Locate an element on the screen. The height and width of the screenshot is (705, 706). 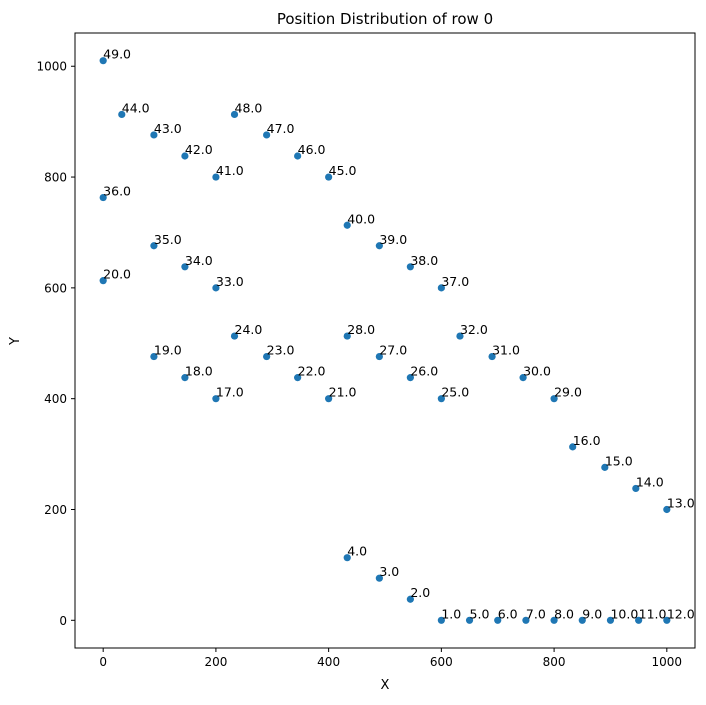
data-label: 13.0 is located at coordinates (681, 502).